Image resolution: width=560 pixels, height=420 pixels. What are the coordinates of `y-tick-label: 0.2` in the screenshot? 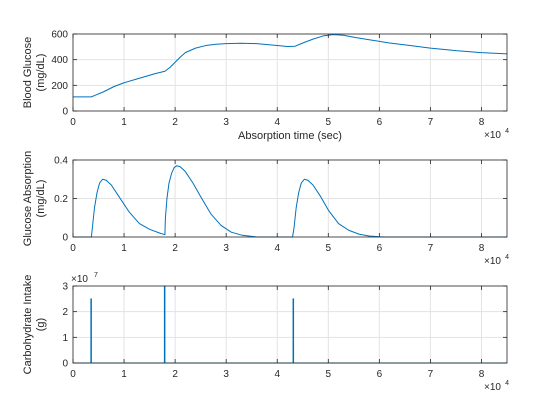 It's located at (61, 199).